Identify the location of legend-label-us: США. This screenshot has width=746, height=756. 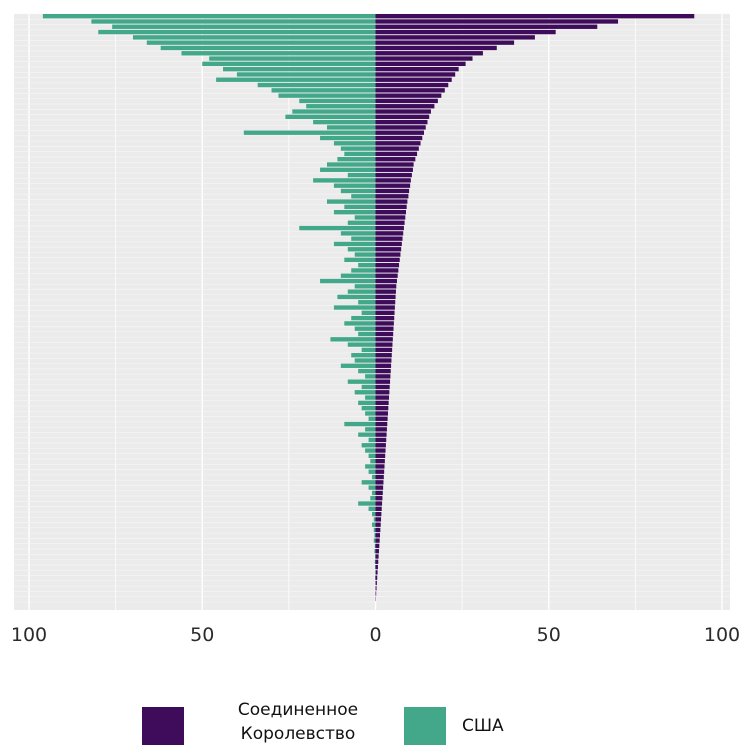
(483, 726).